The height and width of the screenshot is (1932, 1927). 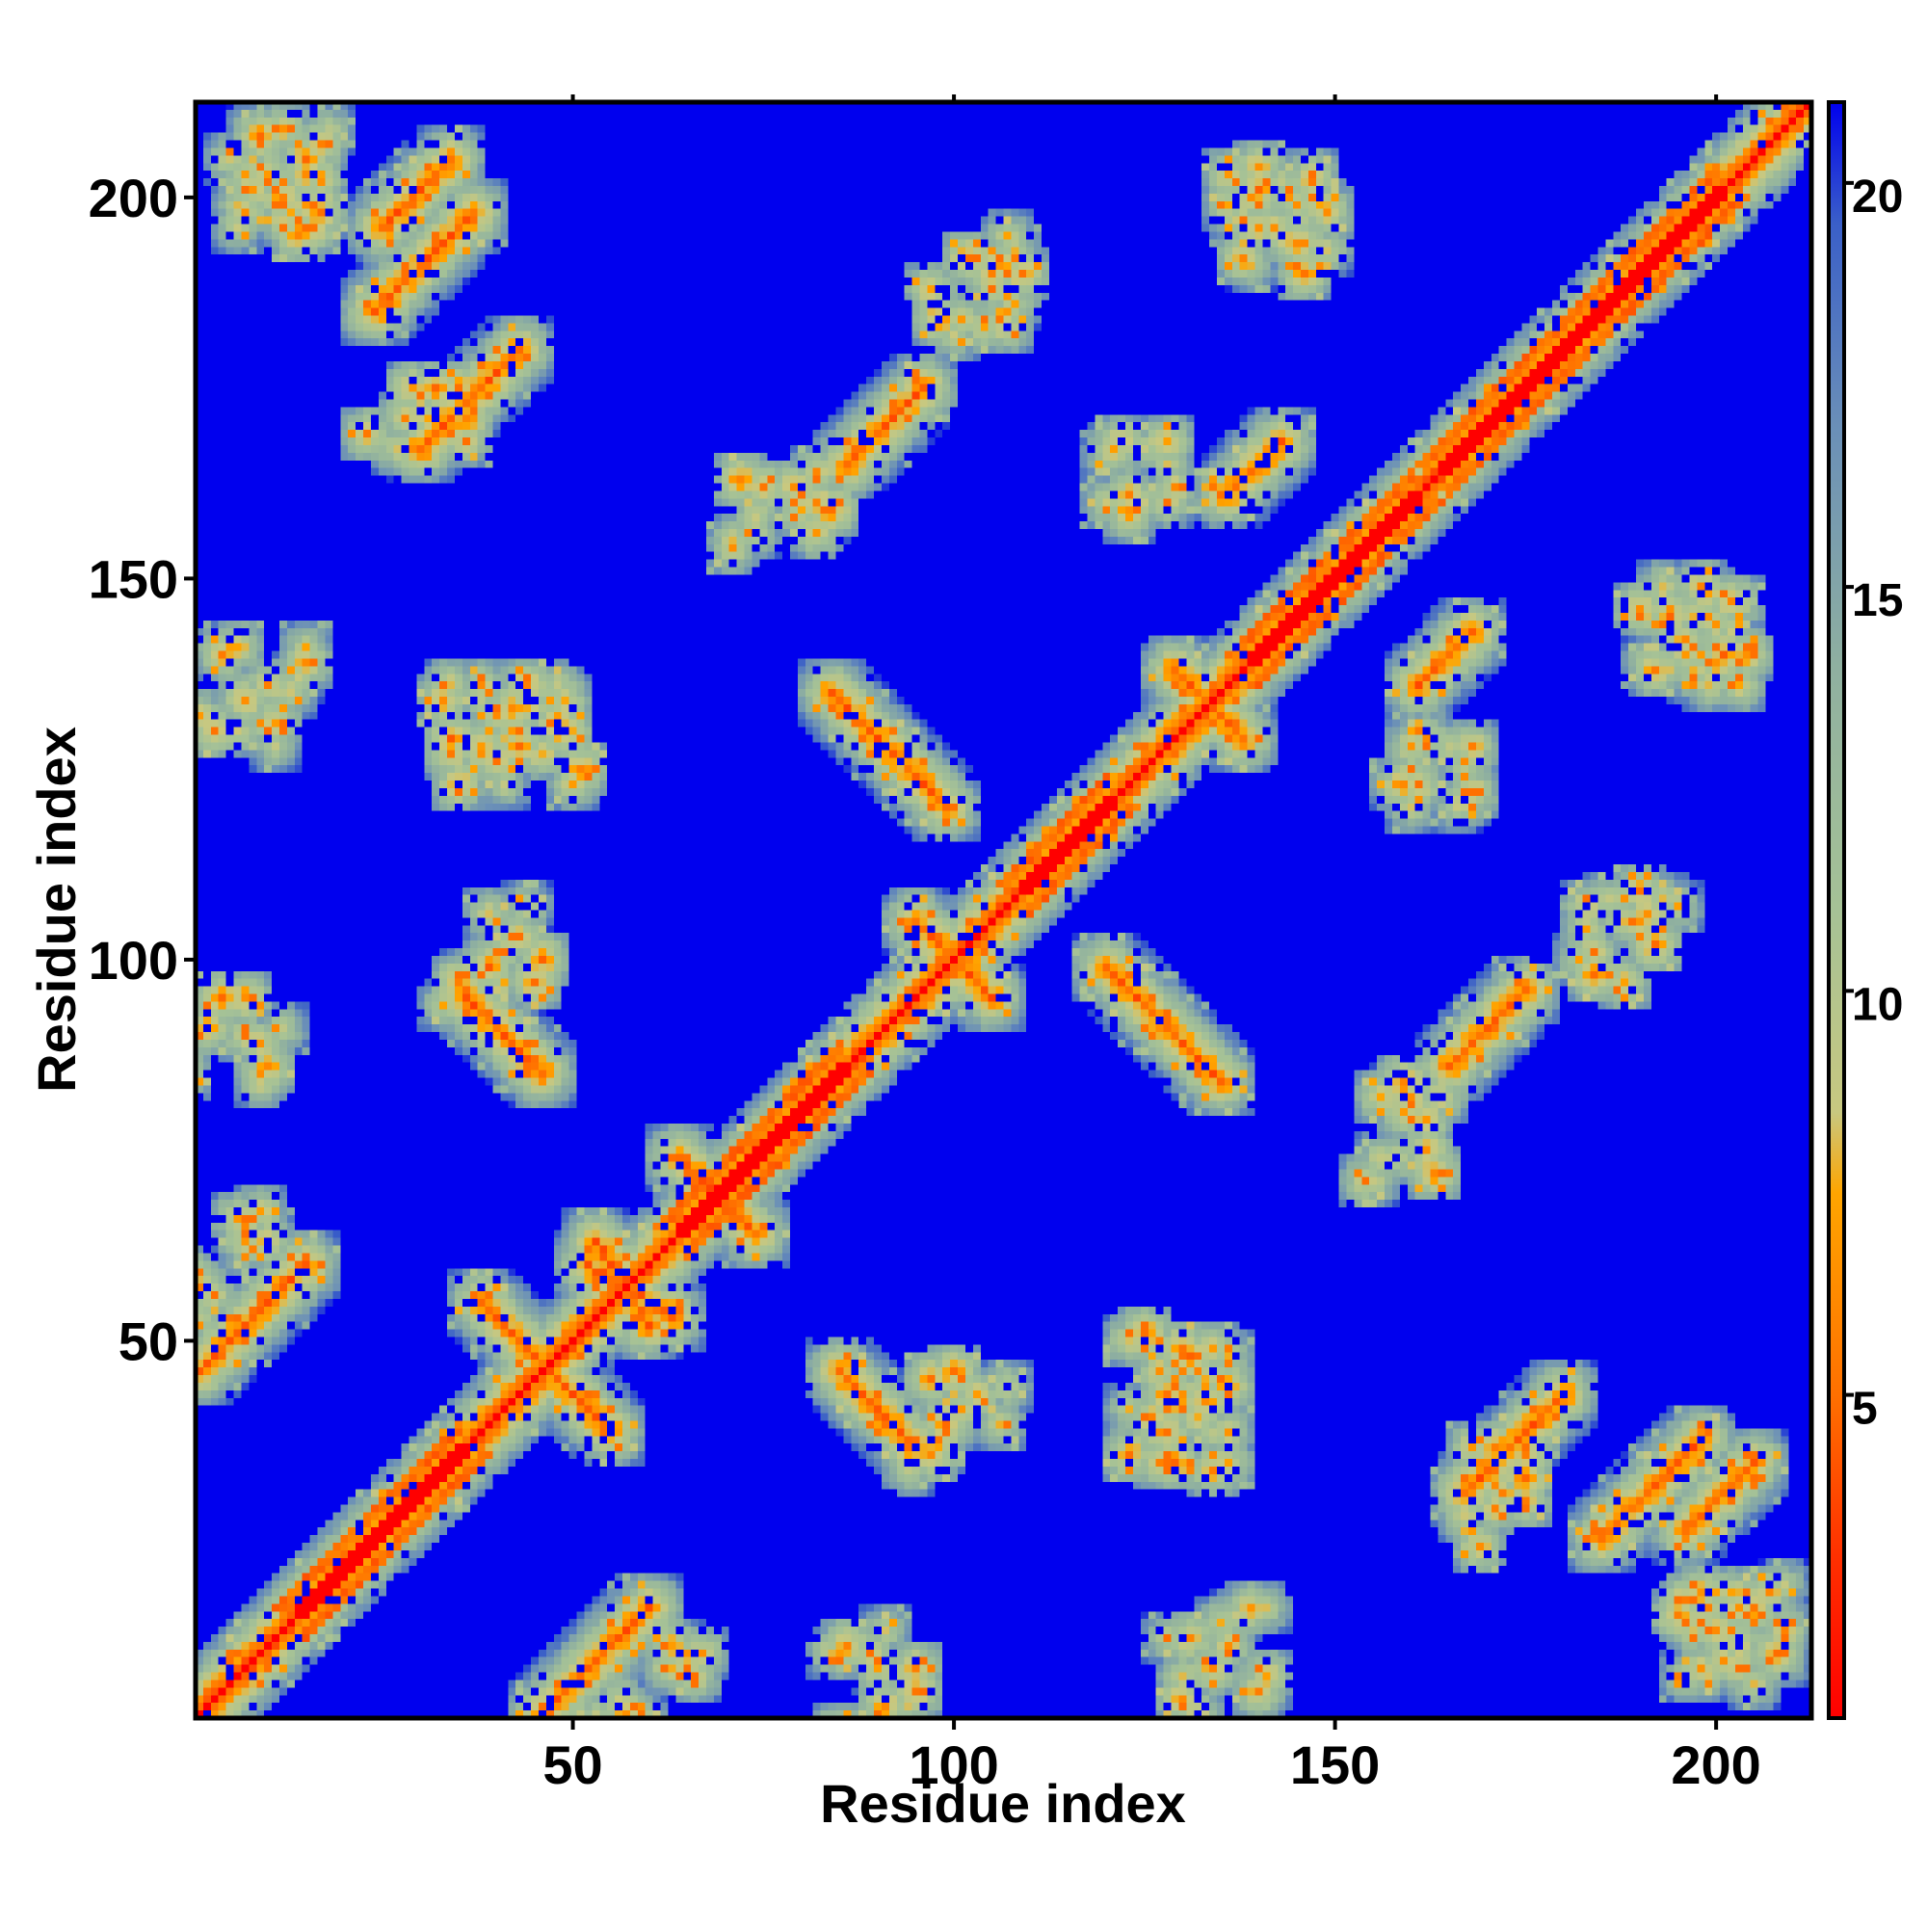 I want to click on y-axis-label: Residue index, so click(x=56, y=910).